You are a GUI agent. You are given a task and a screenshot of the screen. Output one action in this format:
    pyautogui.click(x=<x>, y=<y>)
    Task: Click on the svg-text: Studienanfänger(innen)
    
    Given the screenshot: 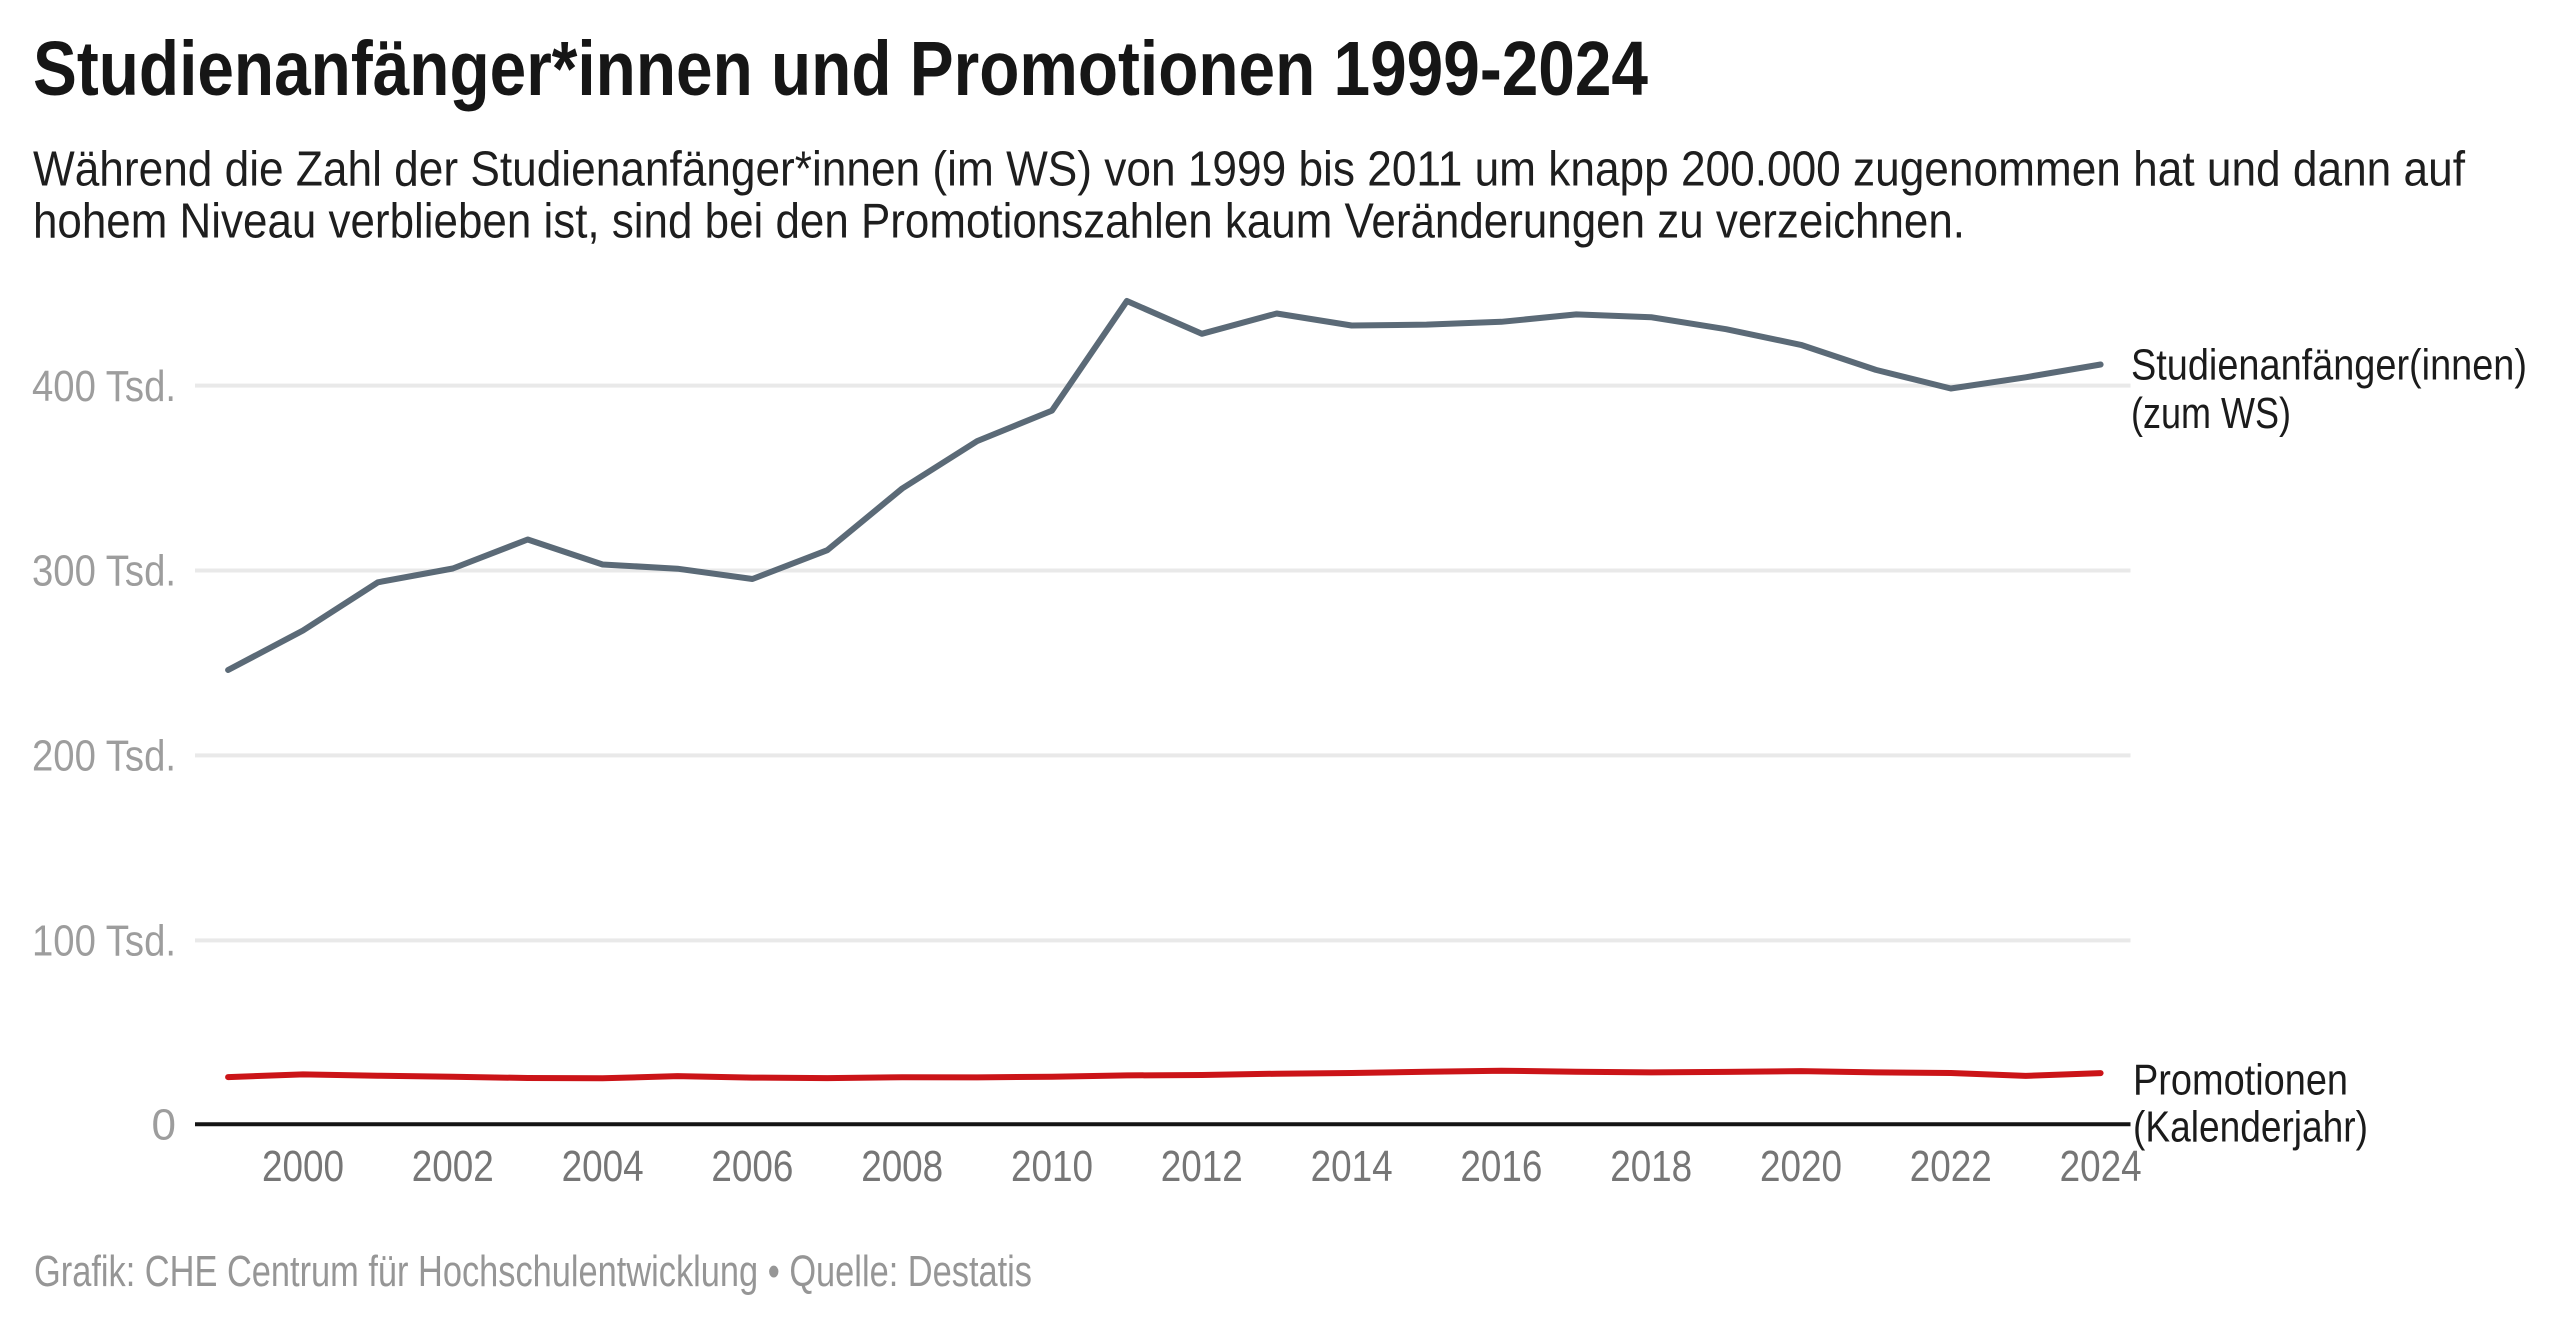 What is the action you would take?
    pyautogui.click(x=2329, y=364)
    